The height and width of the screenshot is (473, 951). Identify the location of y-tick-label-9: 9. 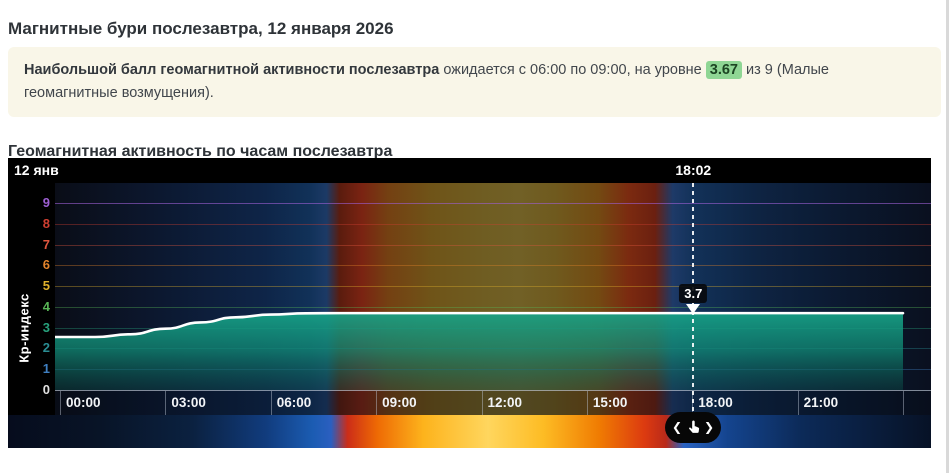
(46, 202).